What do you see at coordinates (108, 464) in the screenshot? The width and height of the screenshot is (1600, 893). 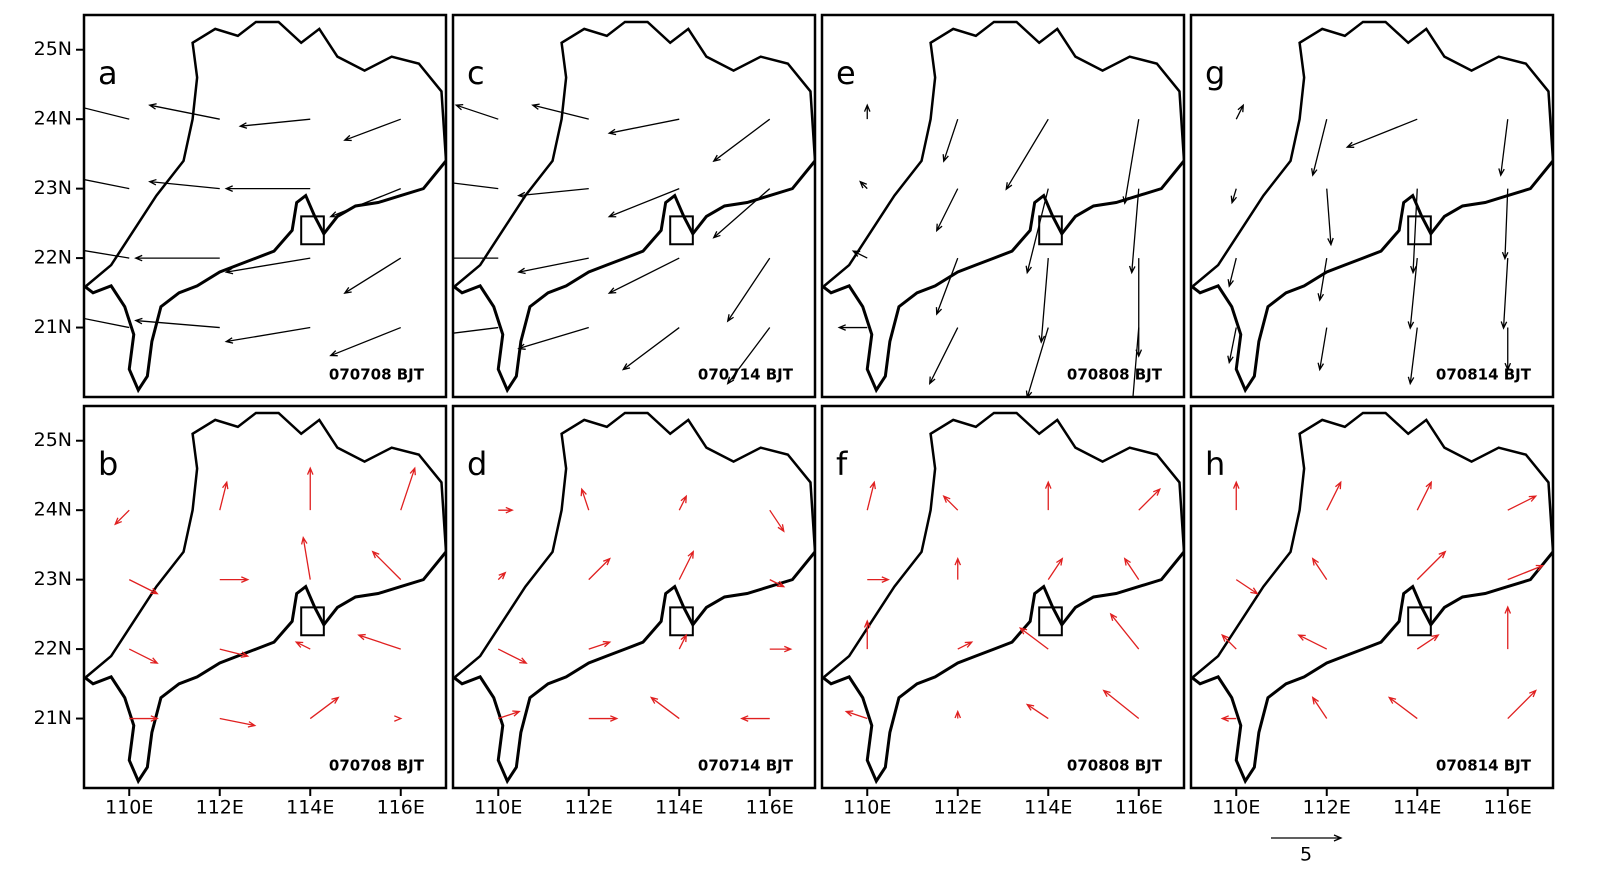 I see `panel-letter: b` at bounding box center [108, 464].